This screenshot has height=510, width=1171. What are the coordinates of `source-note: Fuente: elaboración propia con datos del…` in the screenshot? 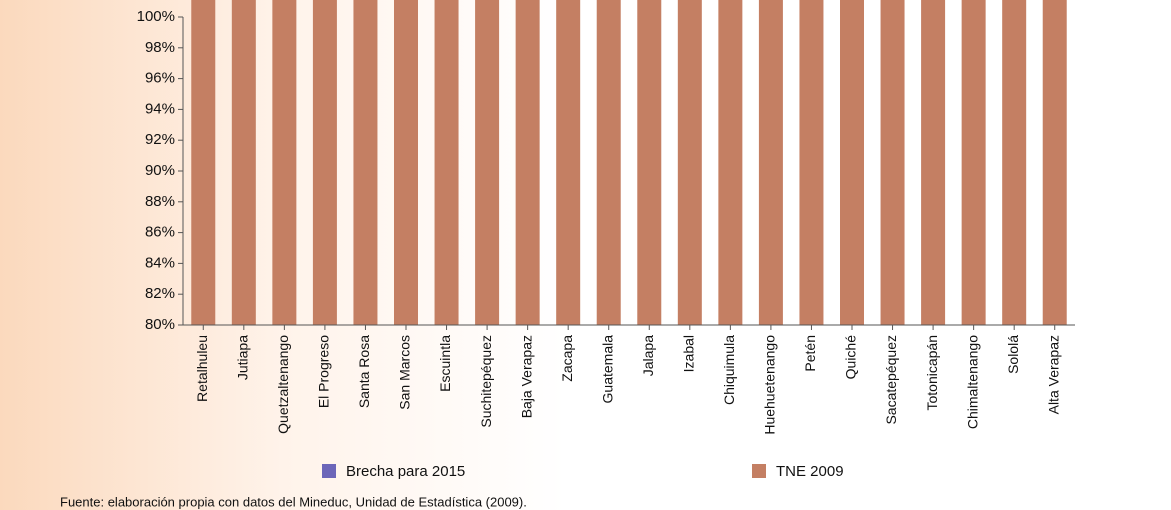 It's located at (293, 501).